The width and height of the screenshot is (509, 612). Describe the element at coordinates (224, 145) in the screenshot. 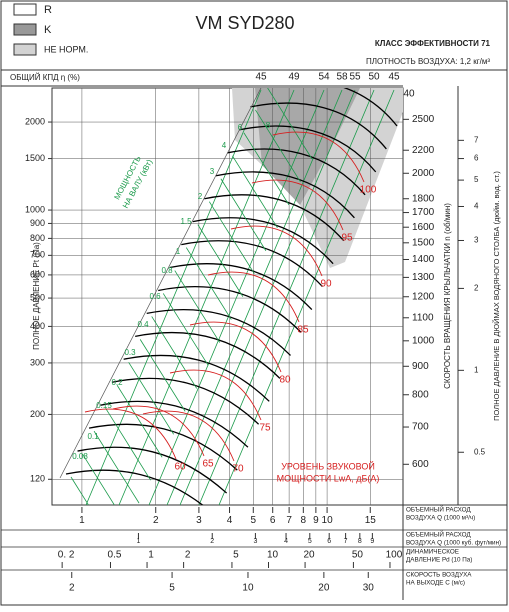

I see `power-label: 4` at that location.